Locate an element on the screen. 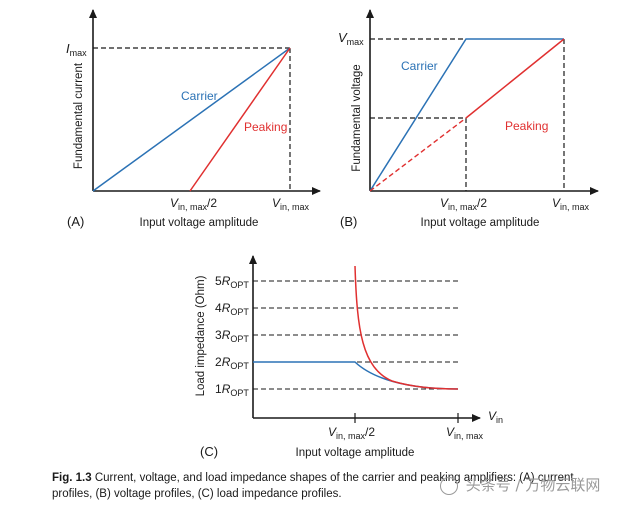  panel-a-carrier-line is located at coordinates (191, 119).